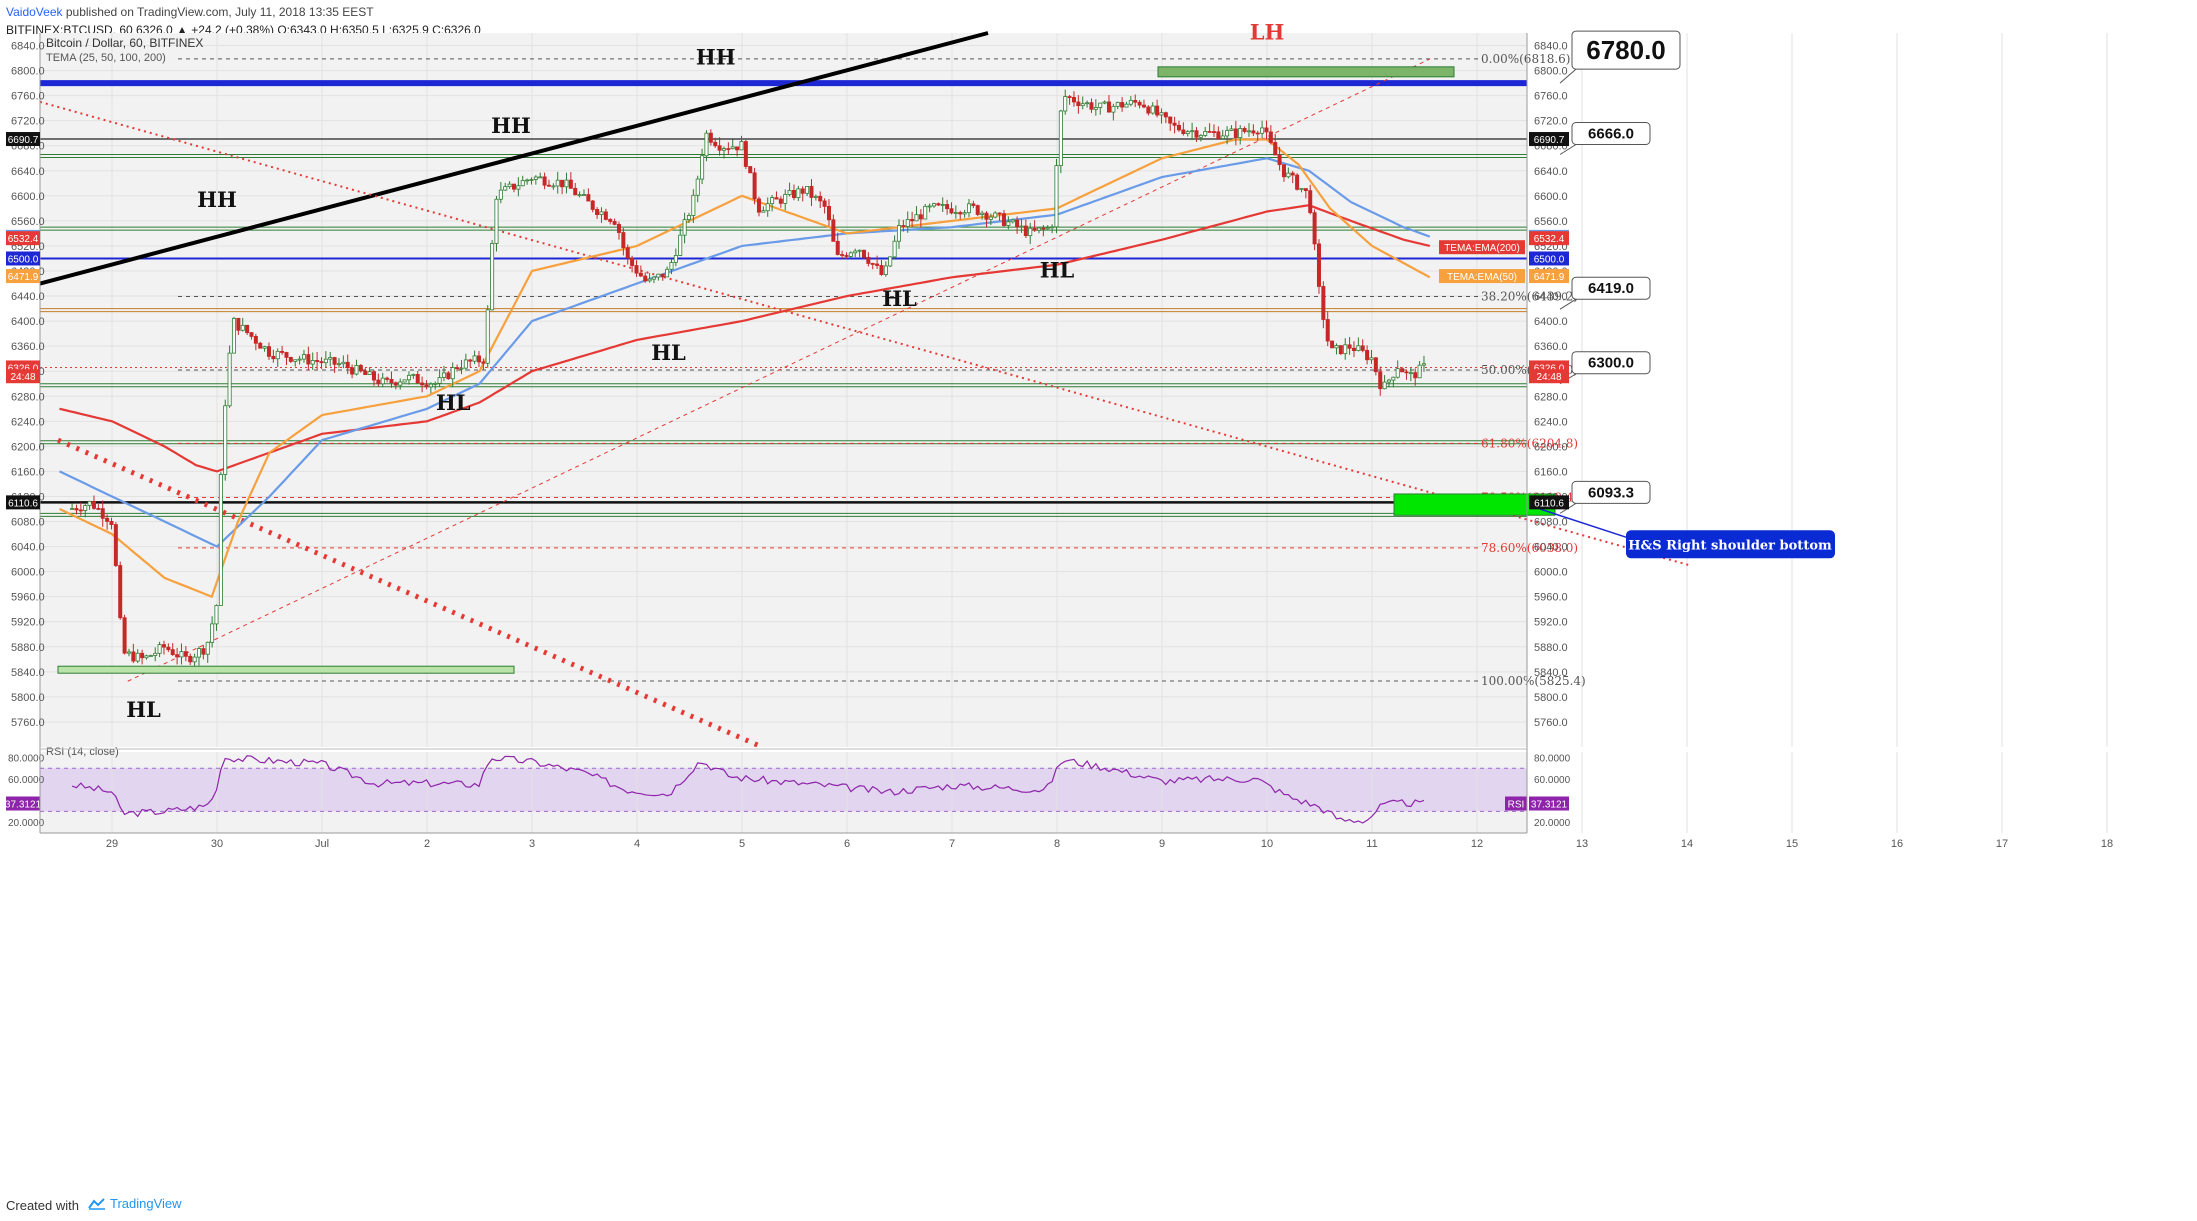 Image resolution: width=2197 pixels, height=1221 pixels. Describe the element at coordinates (1568, 149) in the screenshot. I see `callout-pointer` at that location.